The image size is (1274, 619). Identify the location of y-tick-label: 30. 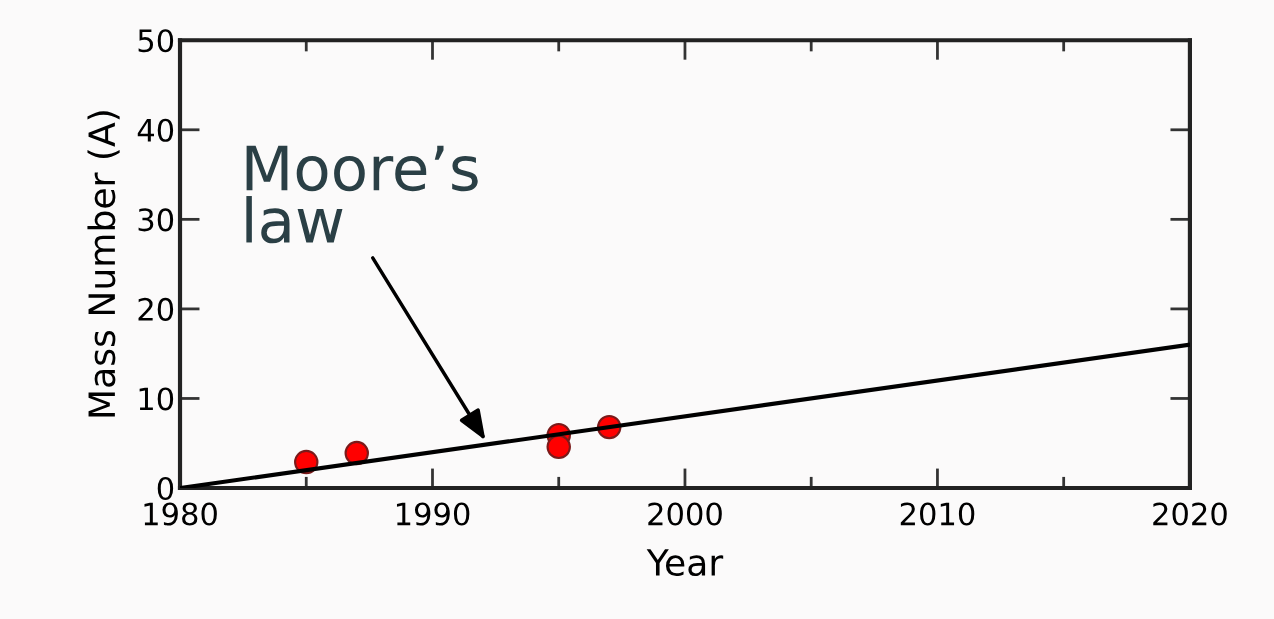
(156, 220).